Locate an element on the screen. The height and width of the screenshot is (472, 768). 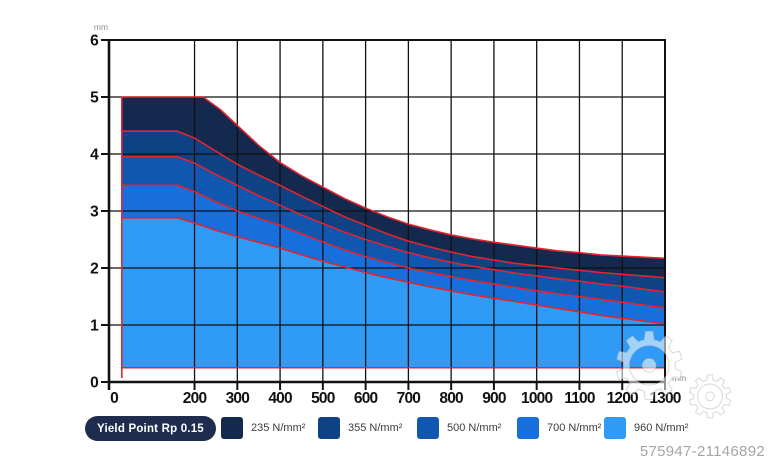
gear-icon-large: ⚙ is located at coordinates (649, 366).